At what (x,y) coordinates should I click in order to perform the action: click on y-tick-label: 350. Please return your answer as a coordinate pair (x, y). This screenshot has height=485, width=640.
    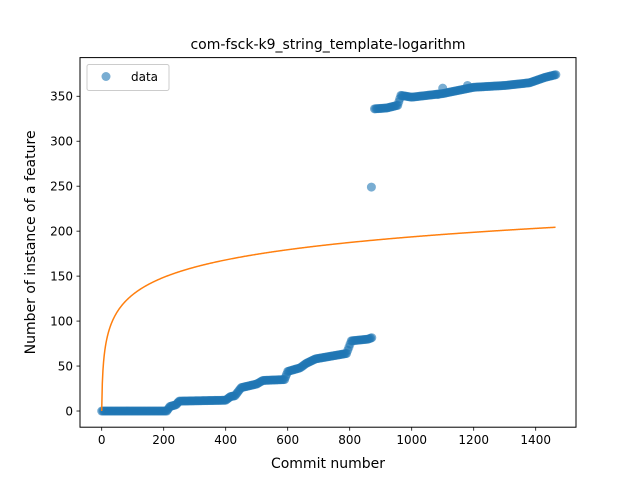
    Looking at the image, I should click on (61, 97).